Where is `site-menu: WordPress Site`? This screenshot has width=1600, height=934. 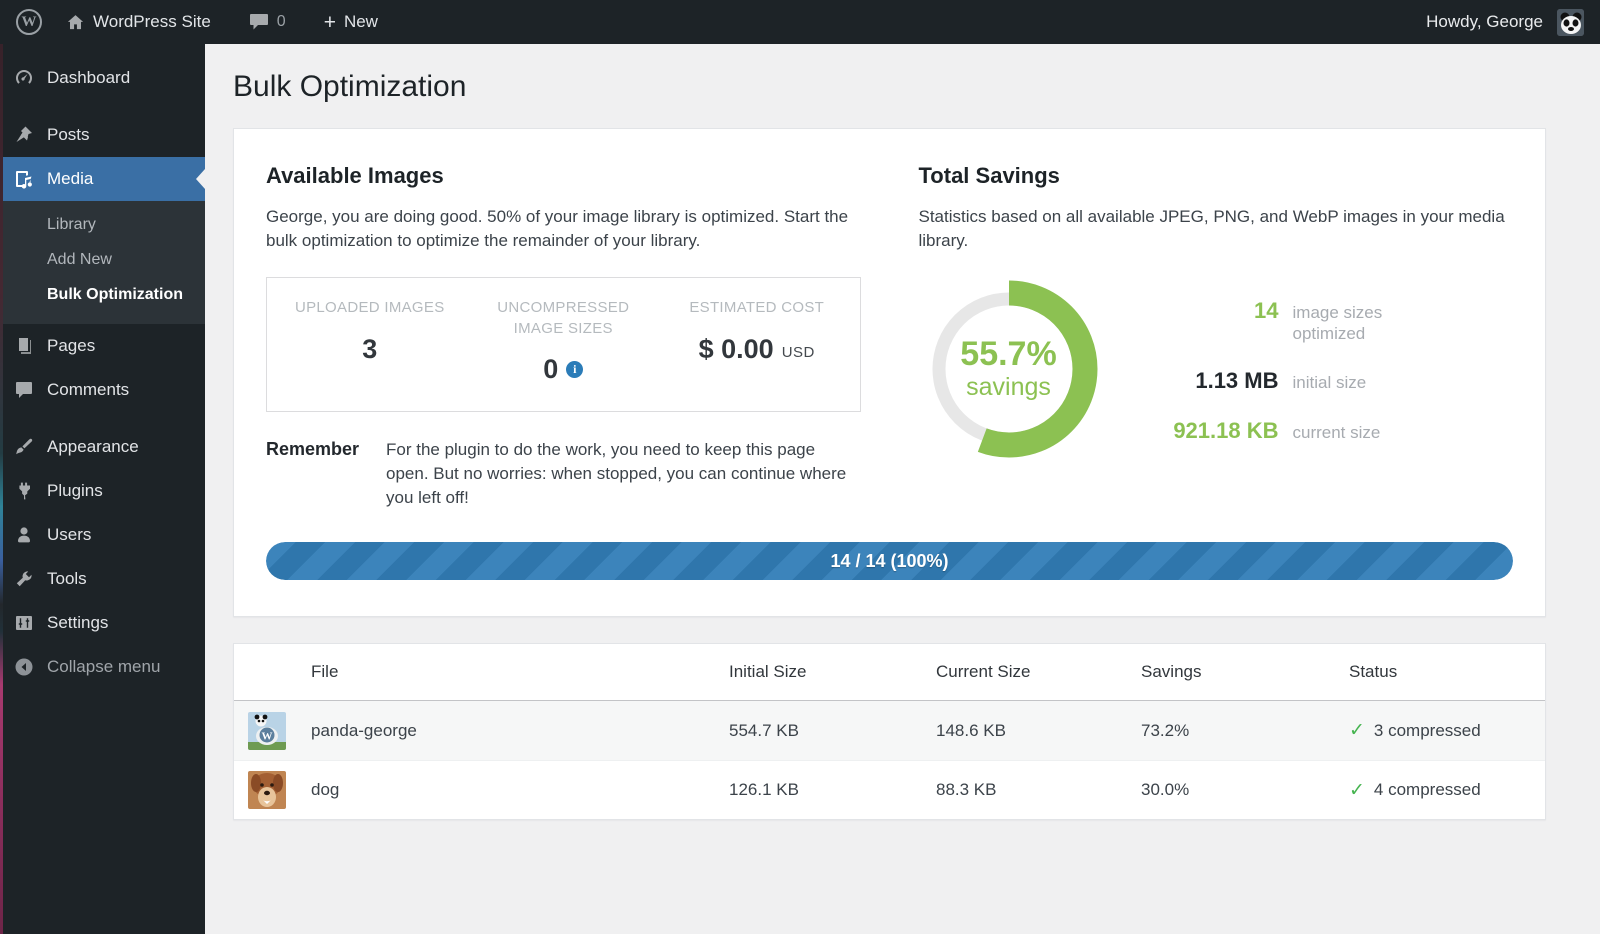
site-menu: WordPress Site is located at coordinates (138, 22).